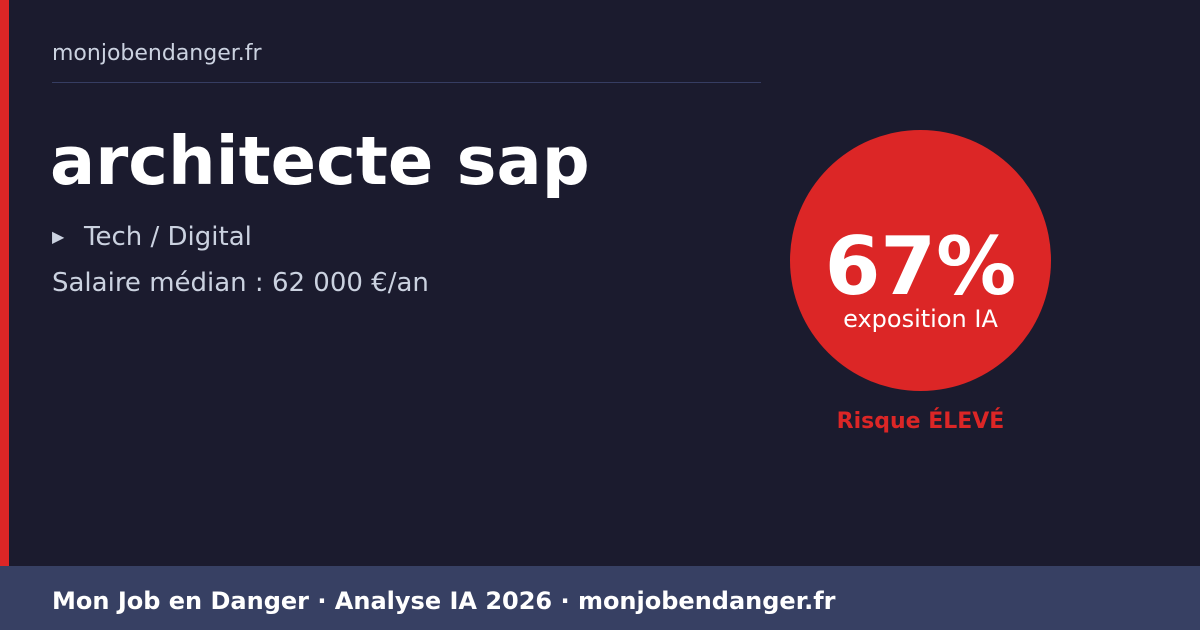  I want to click on salary: Salaire médian : 62 000 €/an, so click(240, 283).